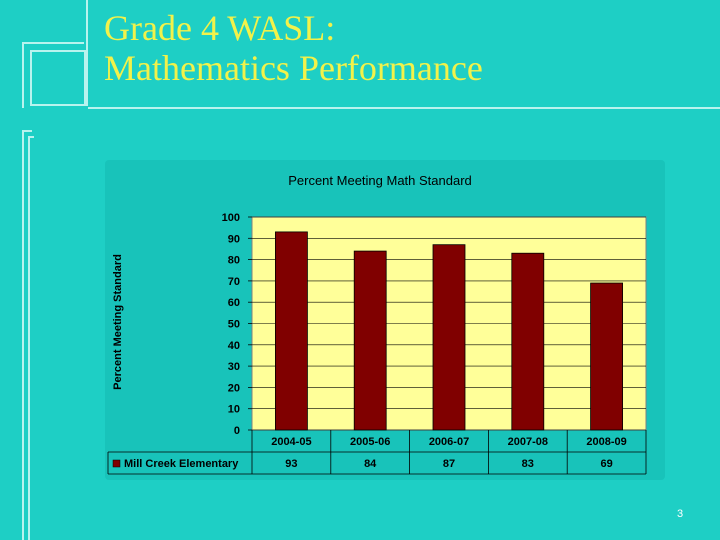 This screenshot has width=720, height=540. I want to click on y-tick-label: 100, so click(231, 218).